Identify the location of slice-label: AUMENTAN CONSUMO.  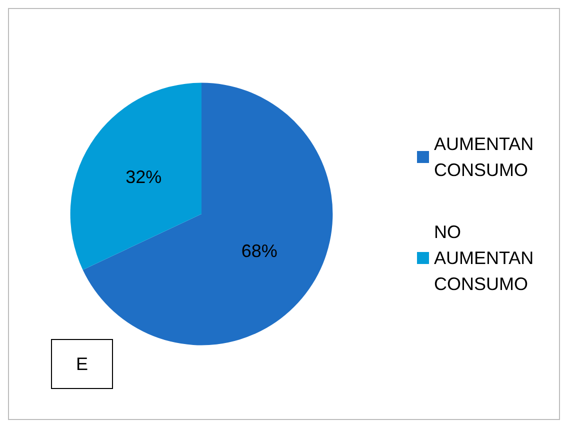
(486, 271).